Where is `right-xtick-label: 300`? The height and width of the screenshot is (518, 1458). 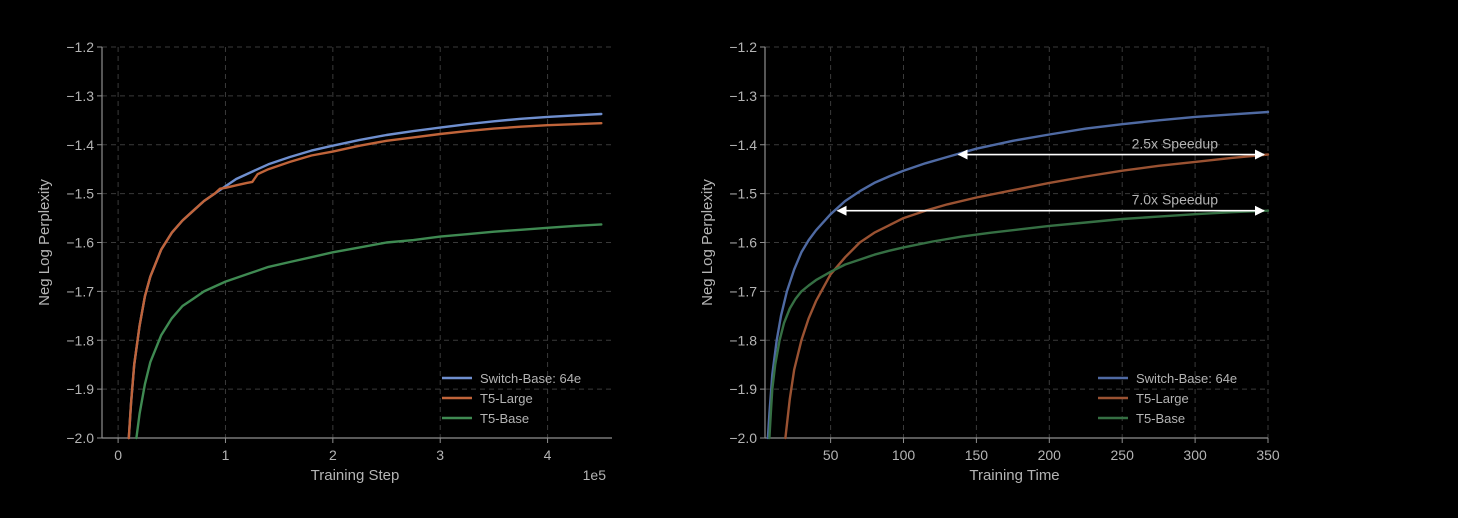 right-xtick-label: 300 is located at coordinates (1195, 455).